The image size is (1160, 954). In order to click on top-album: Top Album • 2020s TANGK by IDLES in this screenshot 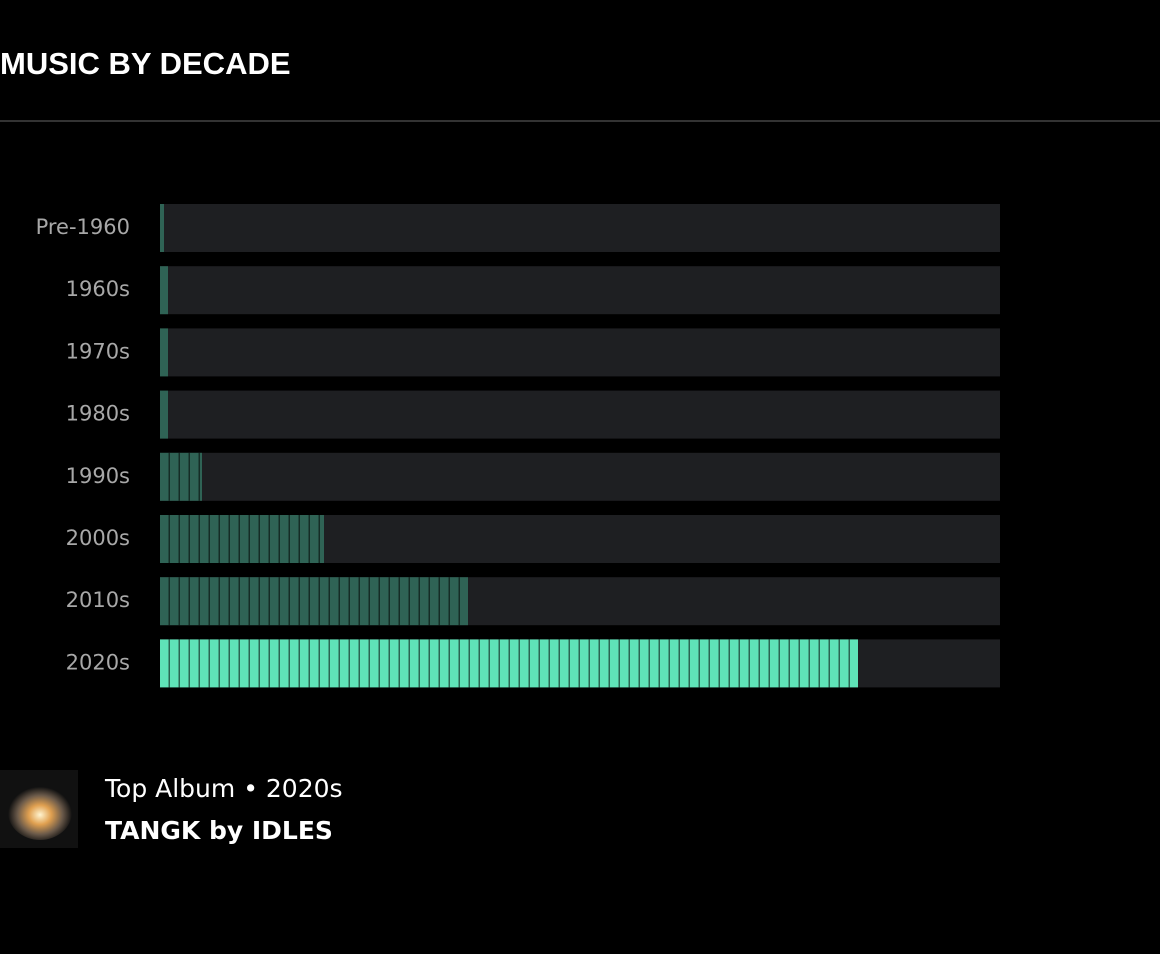, I will do `click(171, 809)`.